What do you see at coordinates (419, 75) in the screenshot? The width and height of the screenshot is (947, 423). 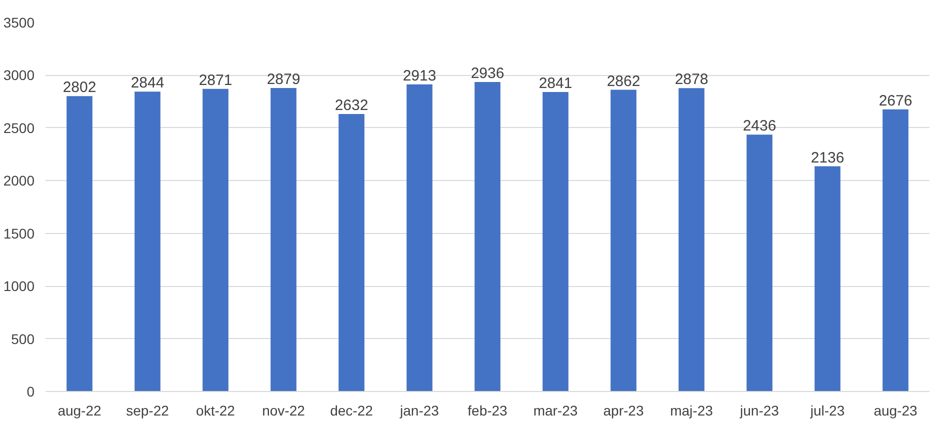 I see `data-label: 2913` at bounding box center [419, 75].